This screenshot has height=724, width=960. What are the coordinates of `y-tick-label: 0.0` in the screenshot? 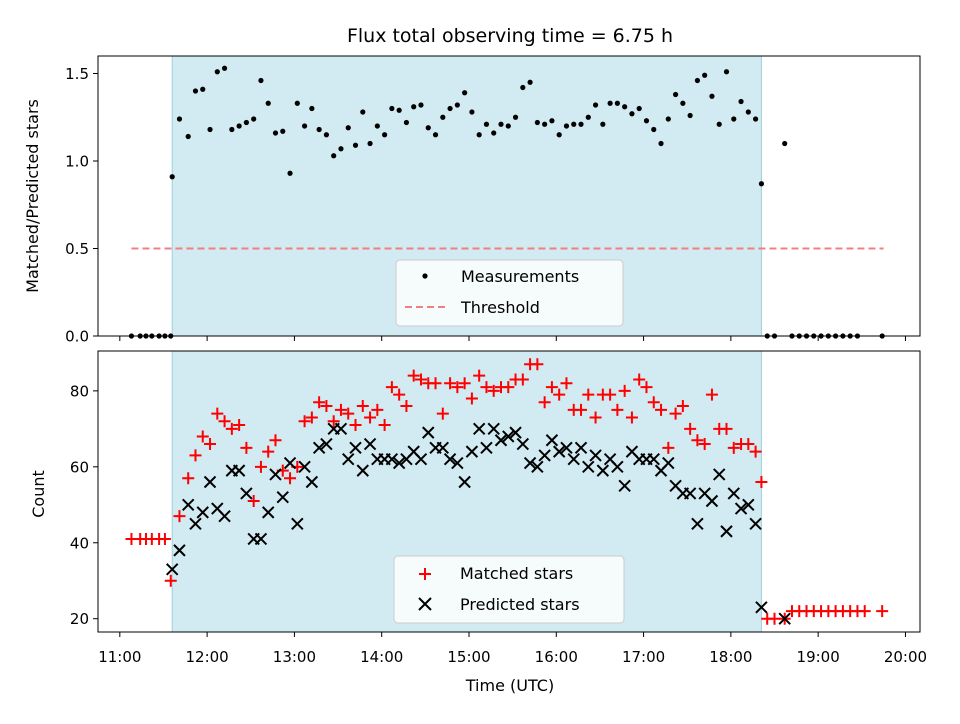 It's located at (77, 337).